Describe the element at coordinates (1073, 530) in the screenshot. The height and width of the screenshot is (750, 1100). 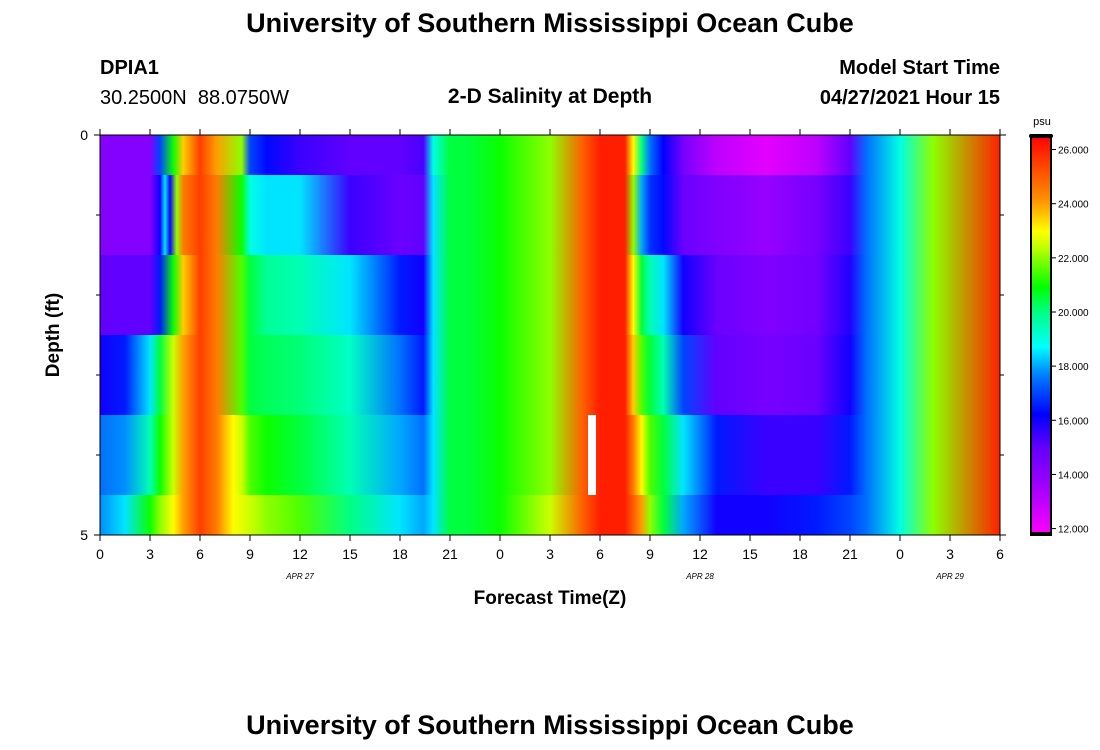
I see `colorbar-tick-label: 12.000` at that location.